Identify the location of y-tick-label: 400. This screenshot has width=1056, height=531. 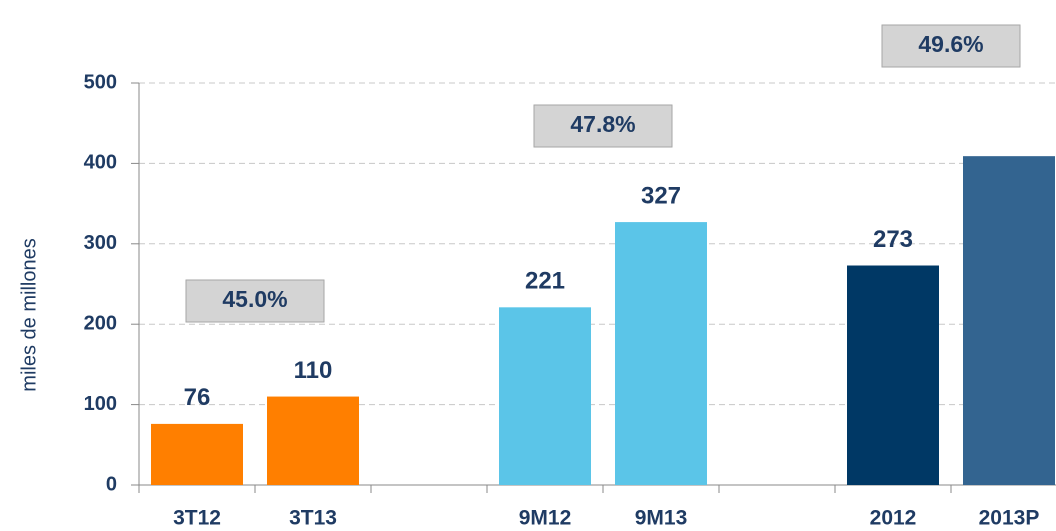
(100, 163).